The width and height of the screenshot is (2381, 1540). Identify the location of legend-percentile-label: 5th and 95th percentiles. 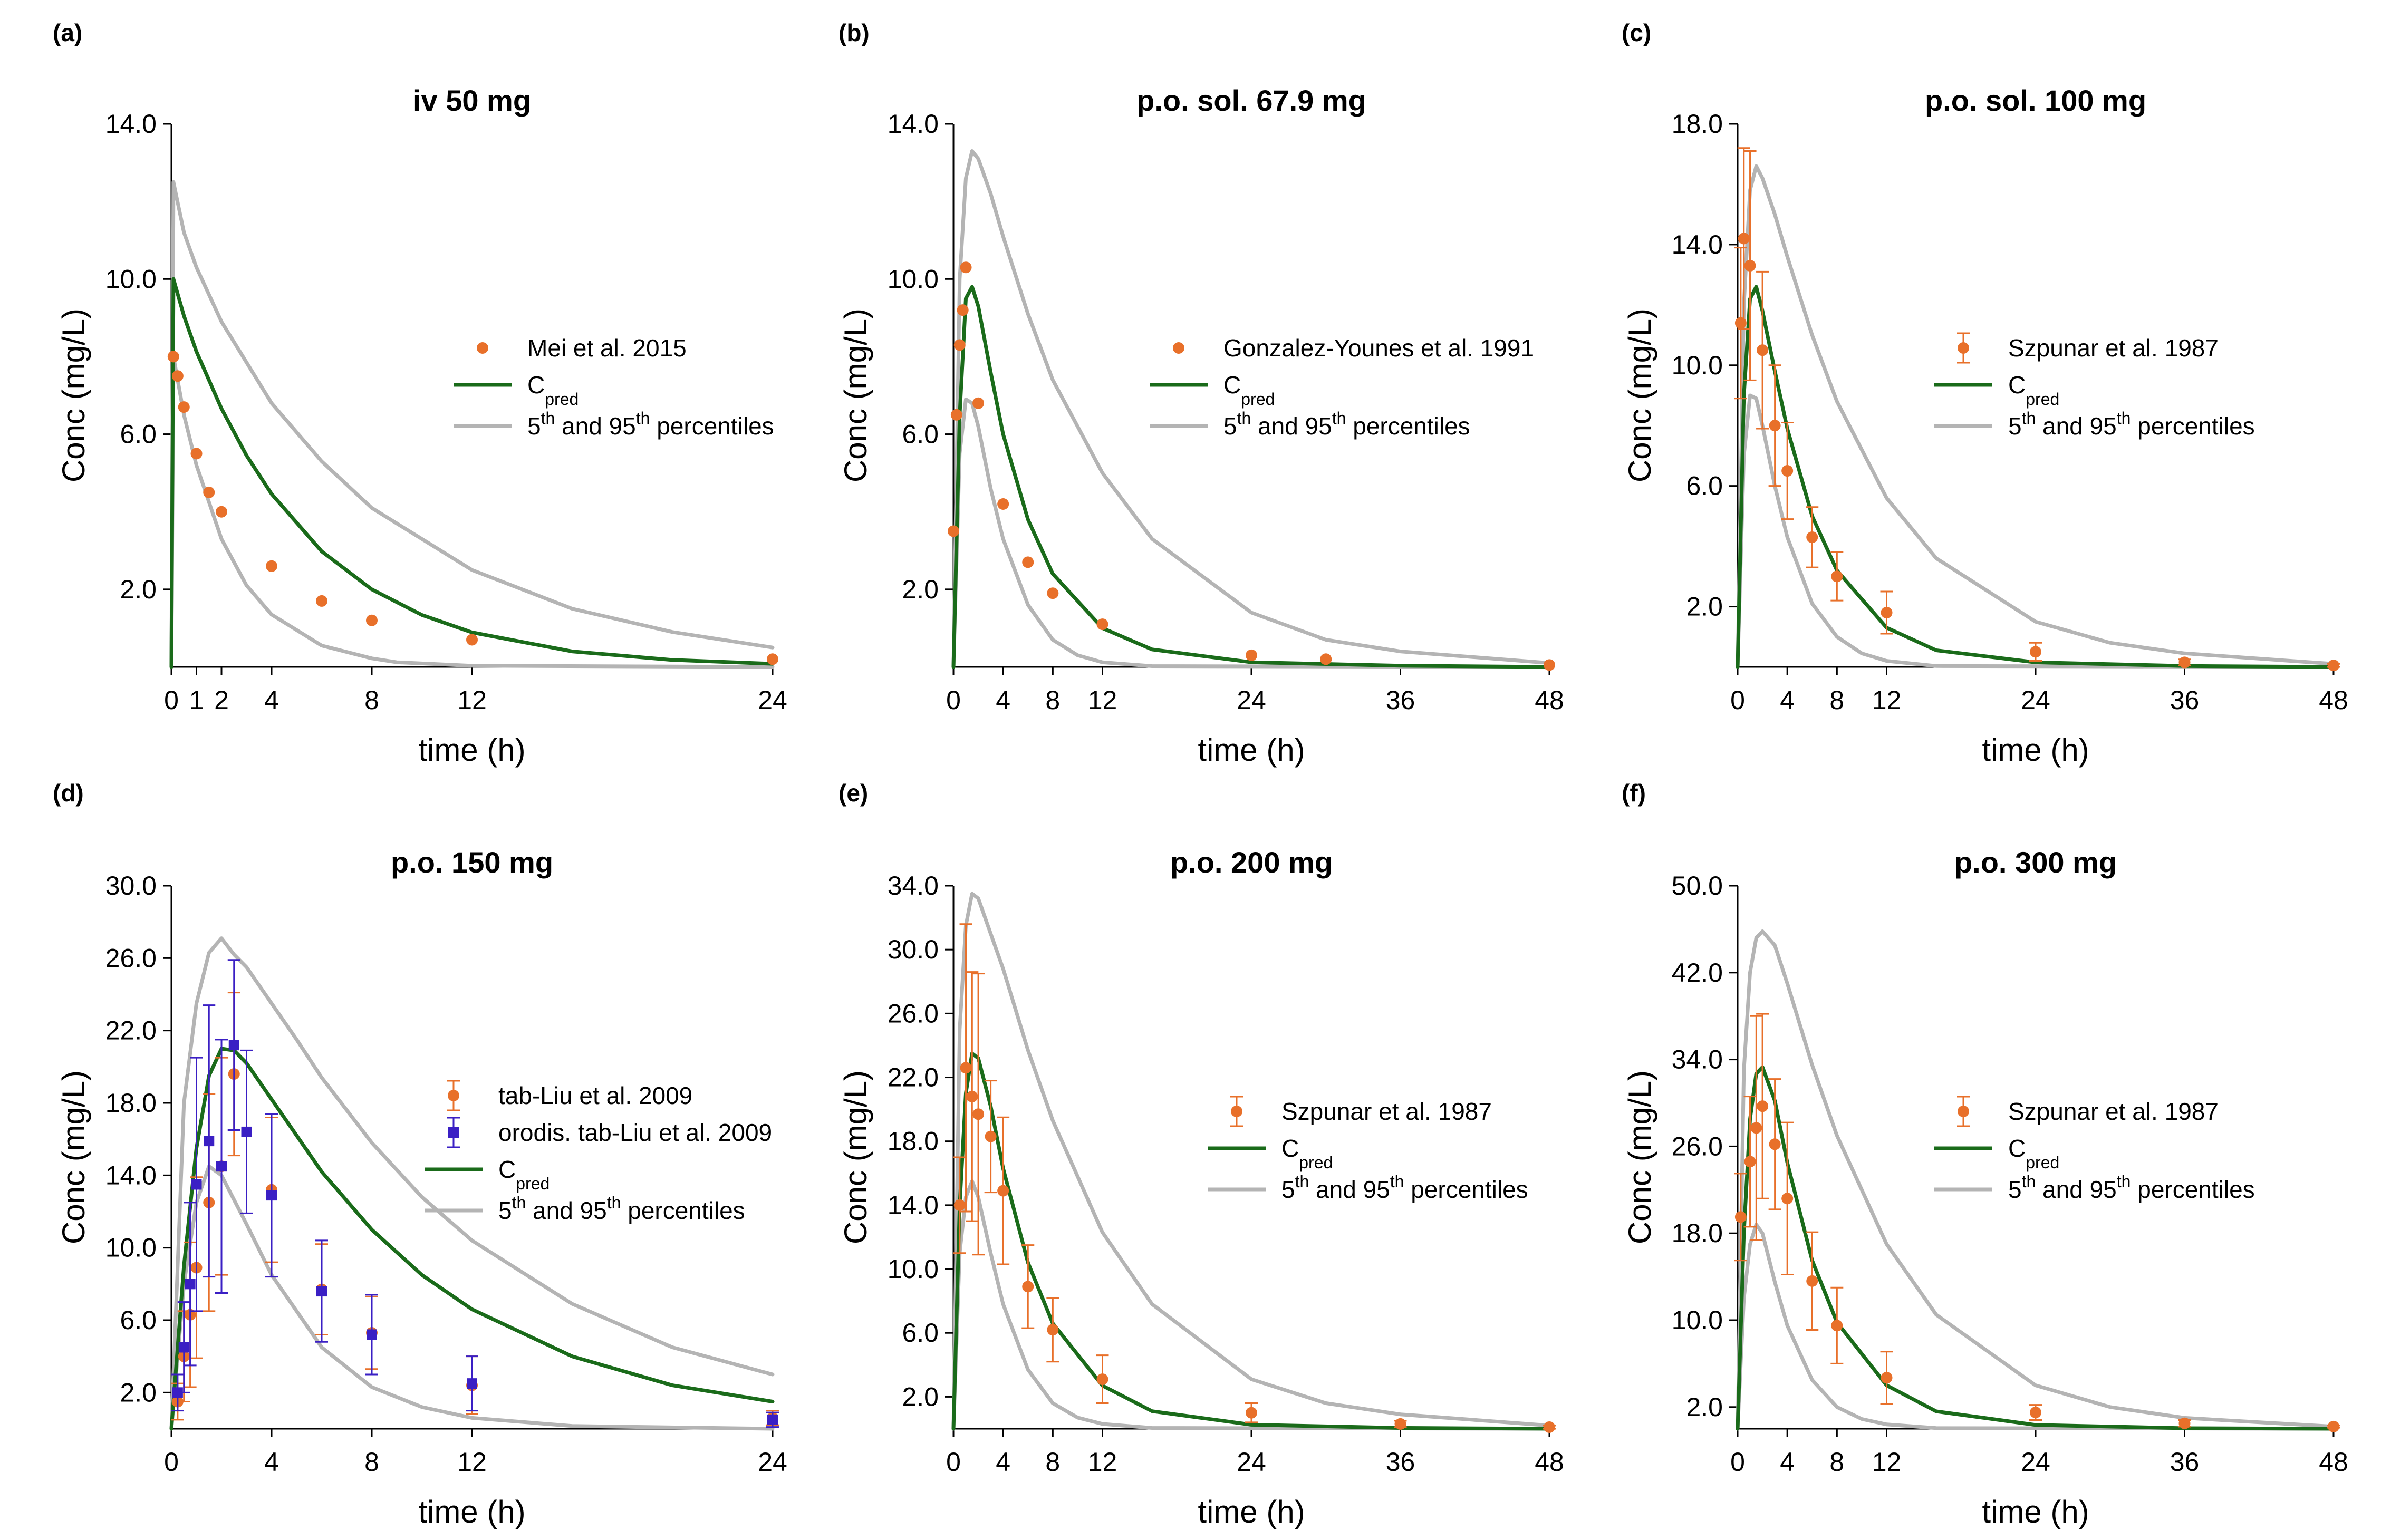
(2131, 424).